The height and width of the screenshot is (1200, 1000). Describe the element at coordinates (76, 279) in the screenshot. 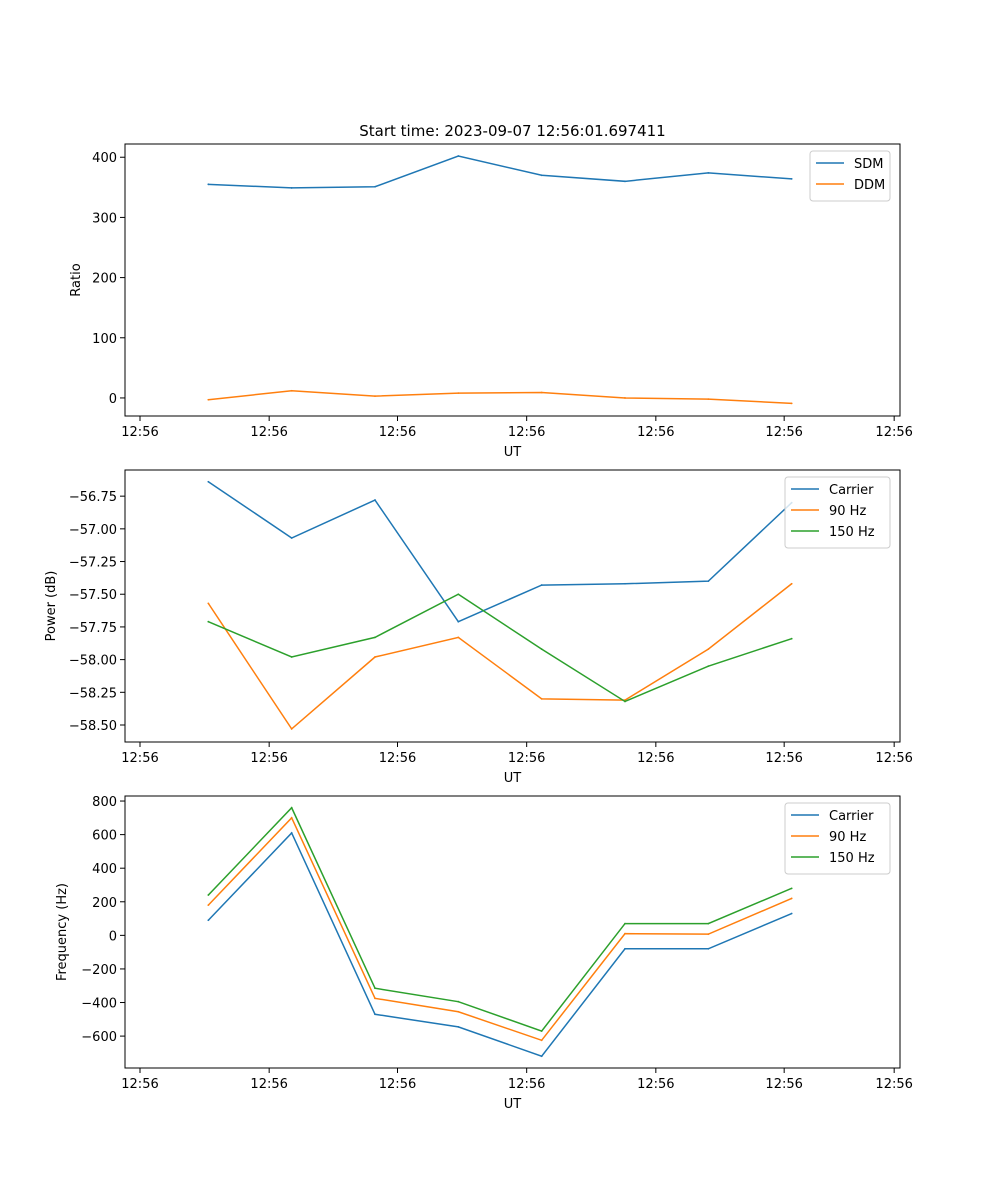

I see `y-axis-label: Ratio` at that location.